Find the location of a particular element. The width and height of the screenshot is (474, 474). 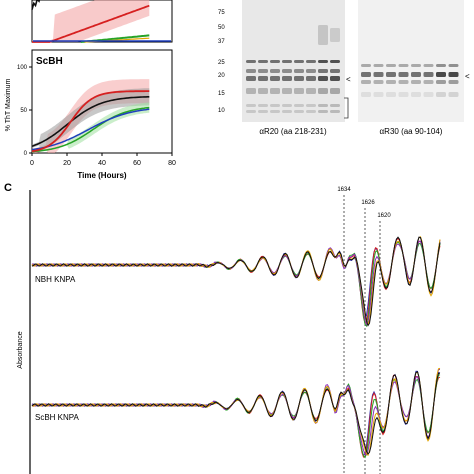

x-axis: 0 20 40 60 80 Time (Hours) is located at coordinates (103, 166).